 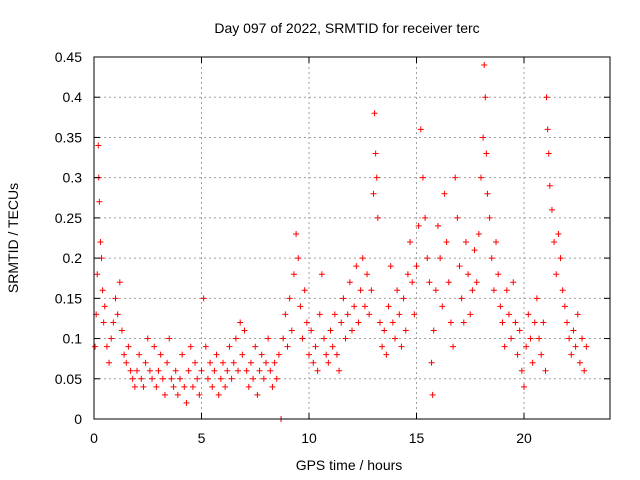 What do you see at coordinates (417, 438) in the screenshot?
I see `x-tick-label: 15` at bounding box center [417, 438].